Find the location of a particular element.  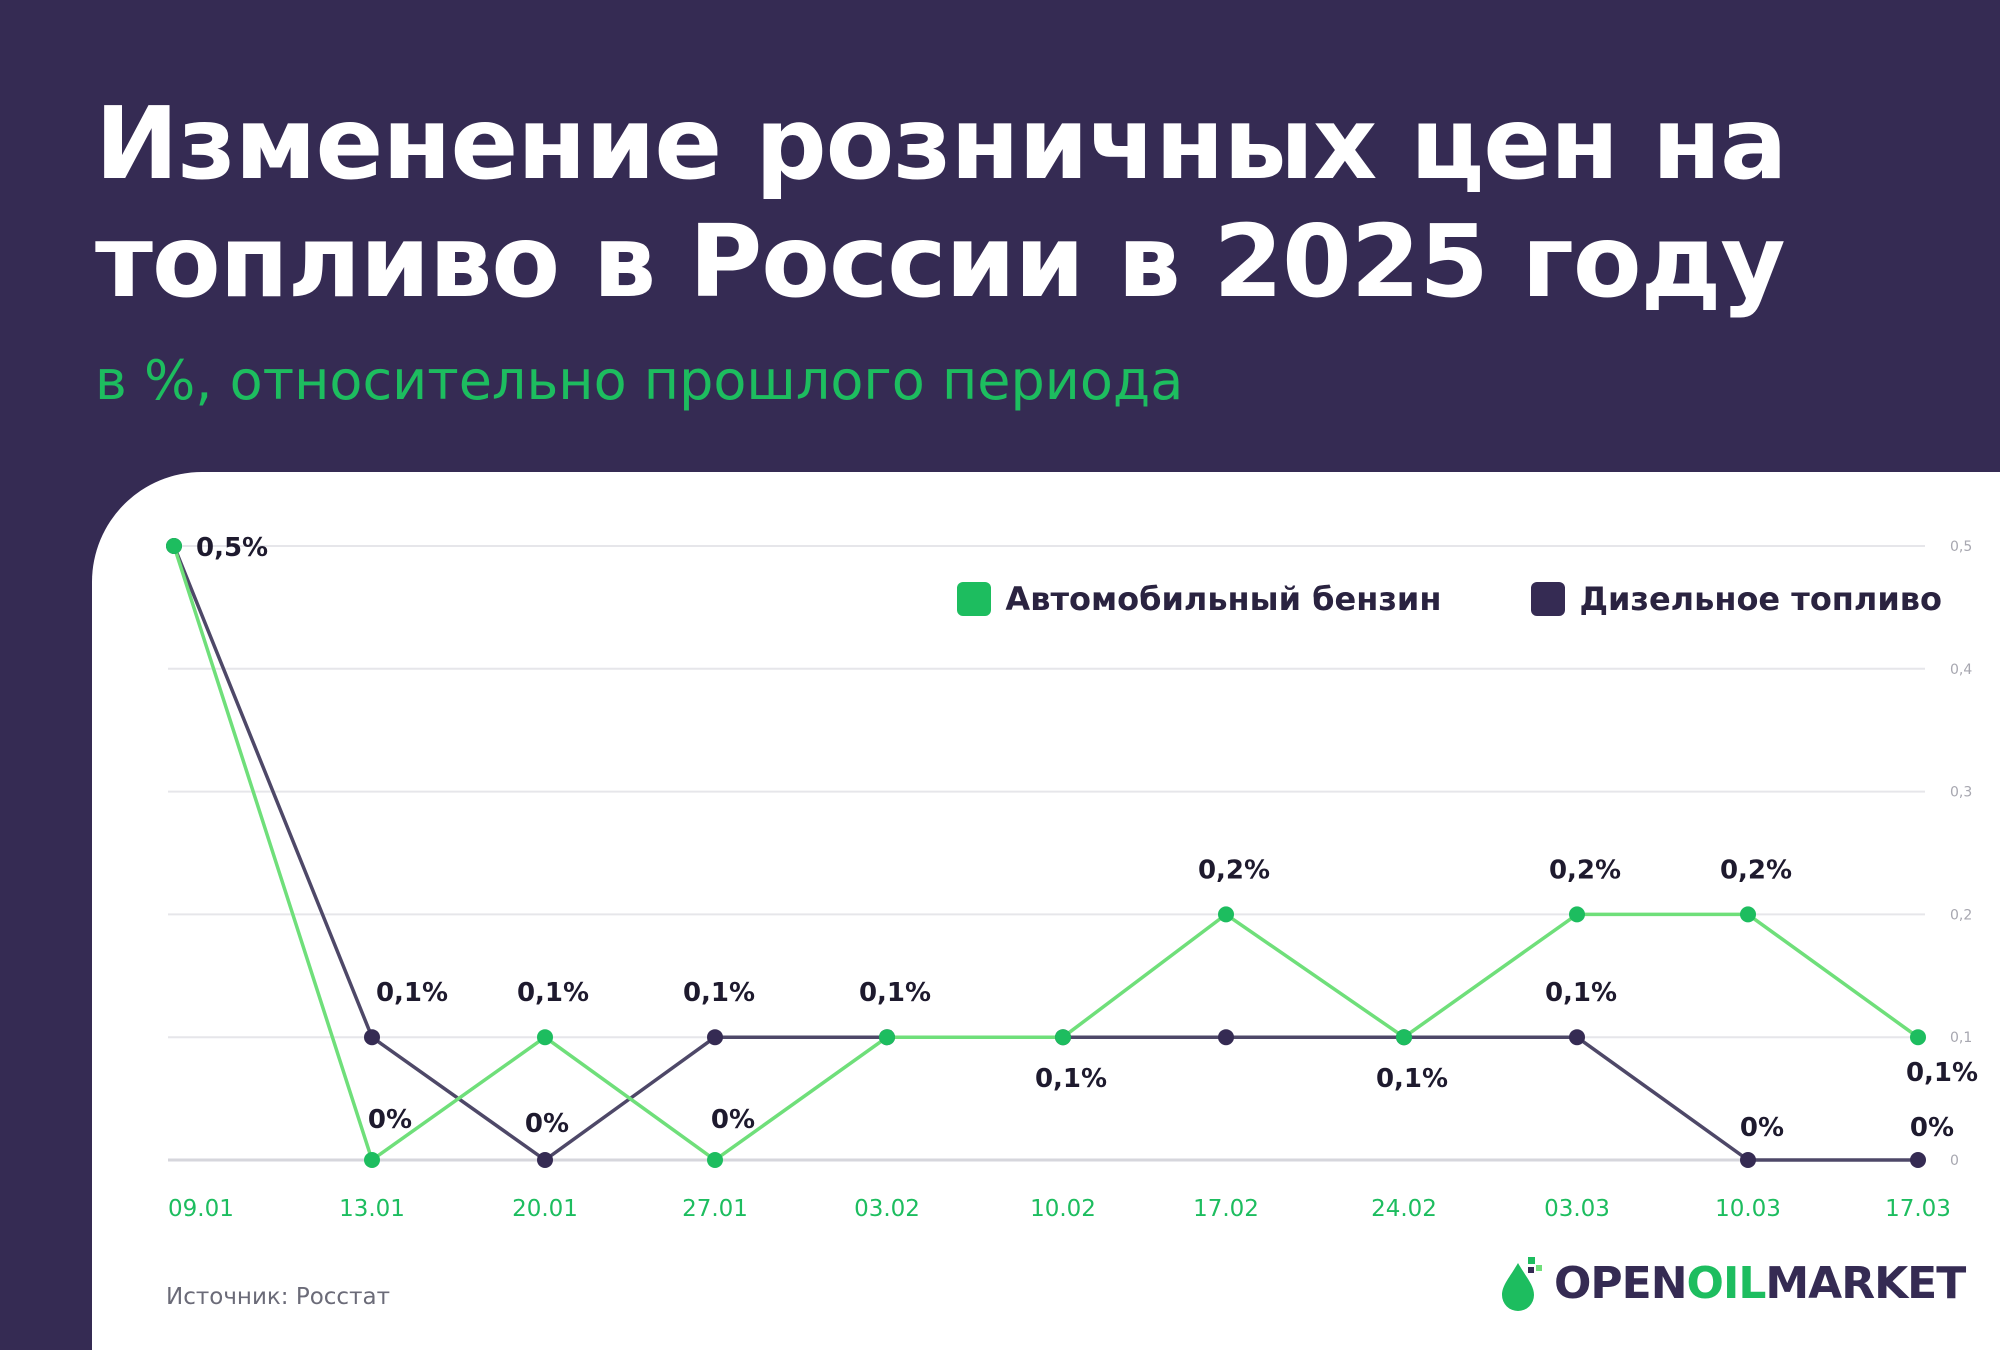

legend-label-diesel: Дизельное топливо is located at coordinates (1760, 599).